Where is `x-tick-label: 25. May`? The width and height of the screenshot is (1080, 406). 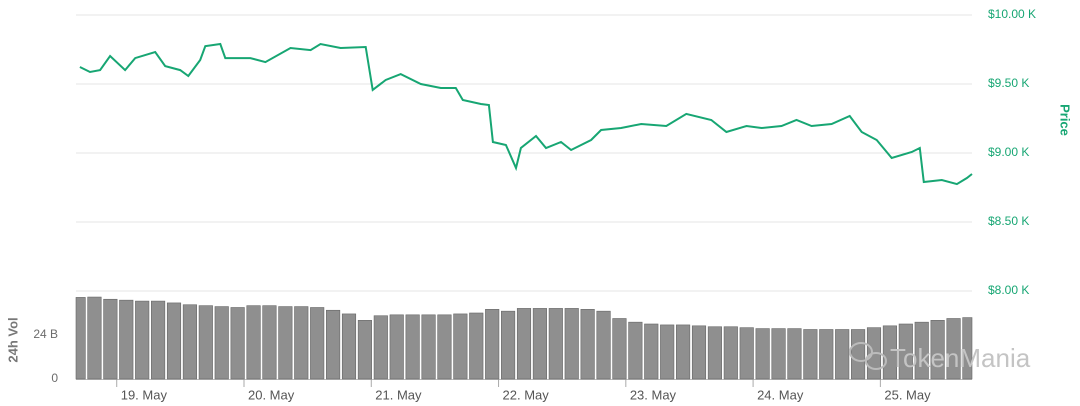
x-tick-label: 25. May is located at coordinates (907, 394).